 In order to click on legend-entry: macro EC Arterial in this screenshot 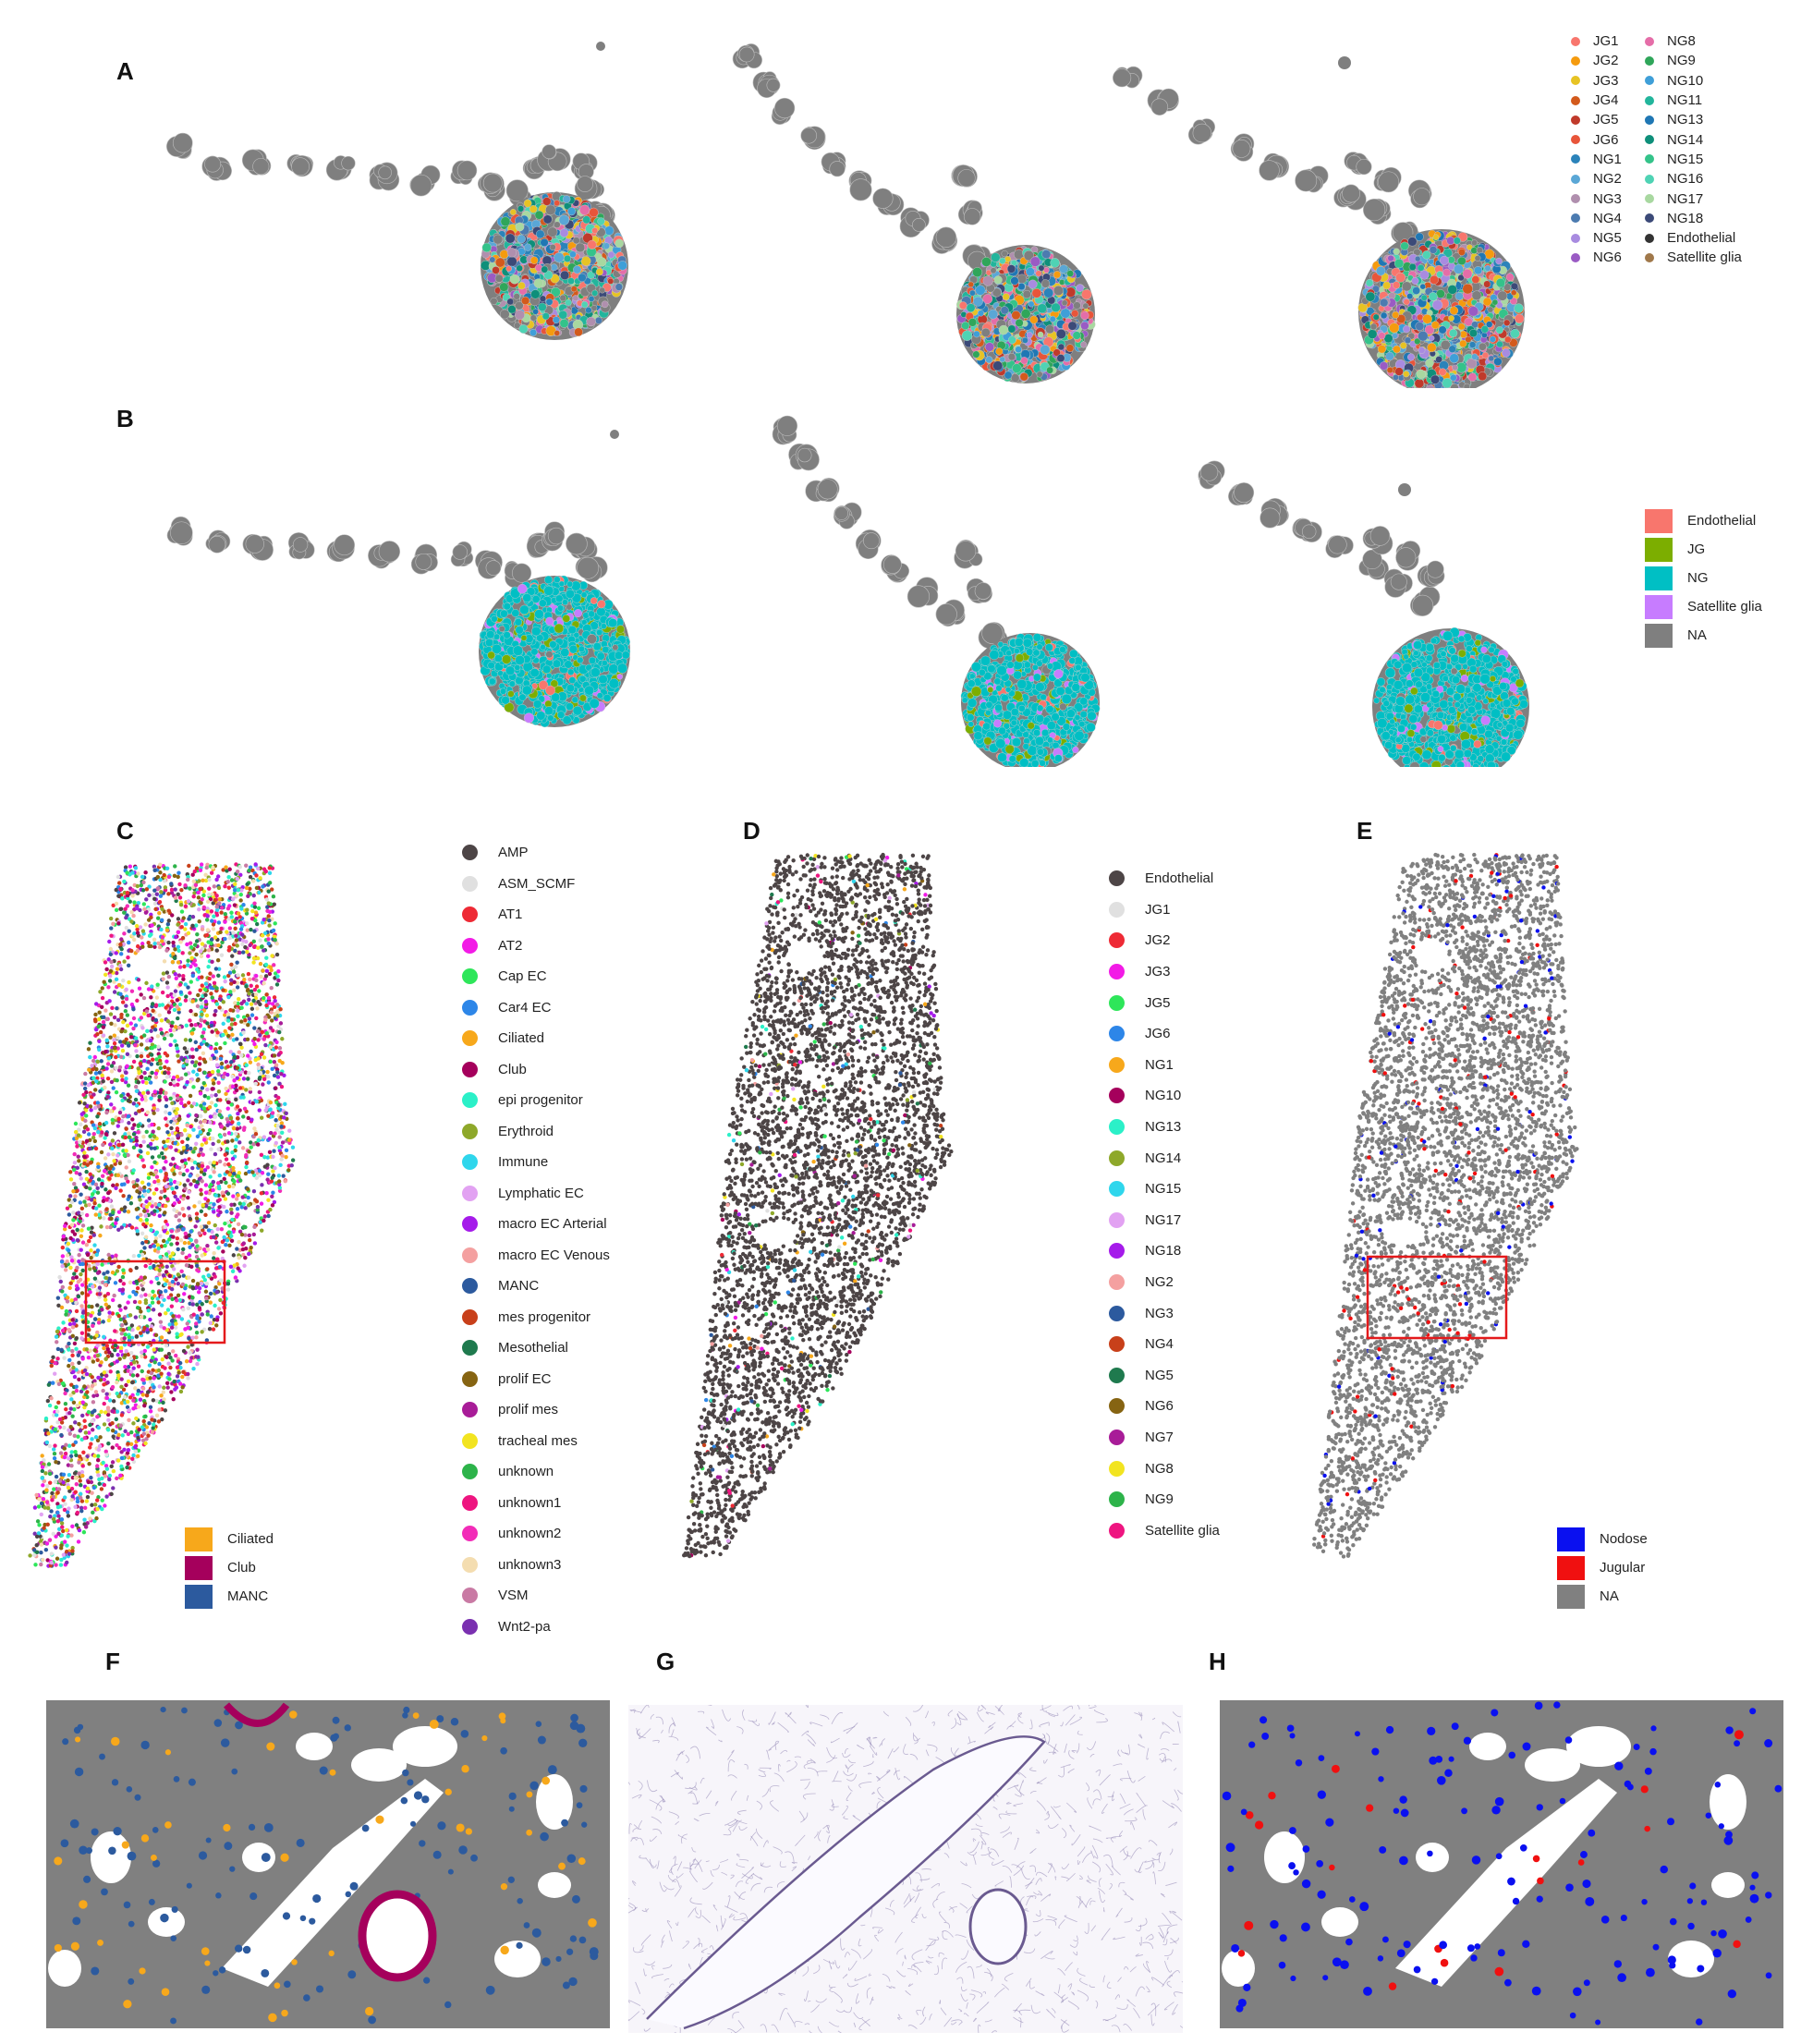, I will do `click(536, 1225)`.